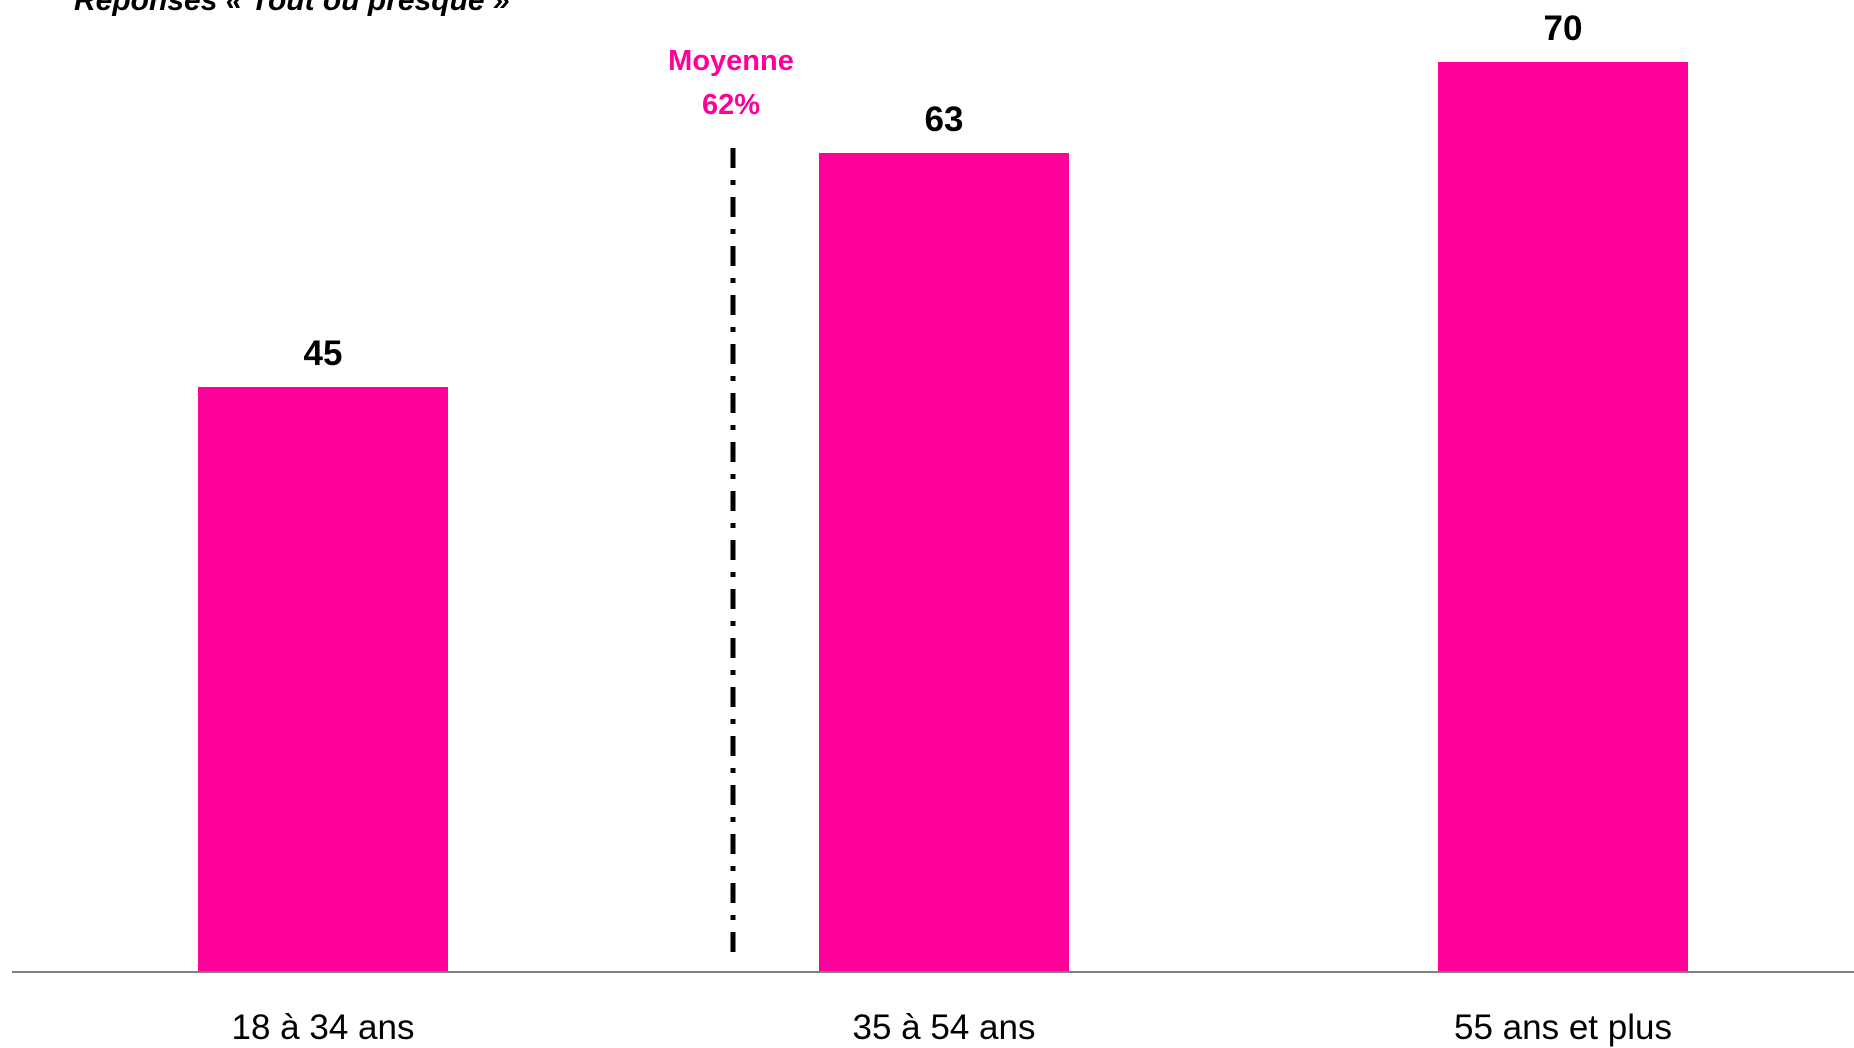  What do you see at coordinates (731, 105) in the screenshot?
I see `average-value-label: 62%` at bounding box center [731, 105].